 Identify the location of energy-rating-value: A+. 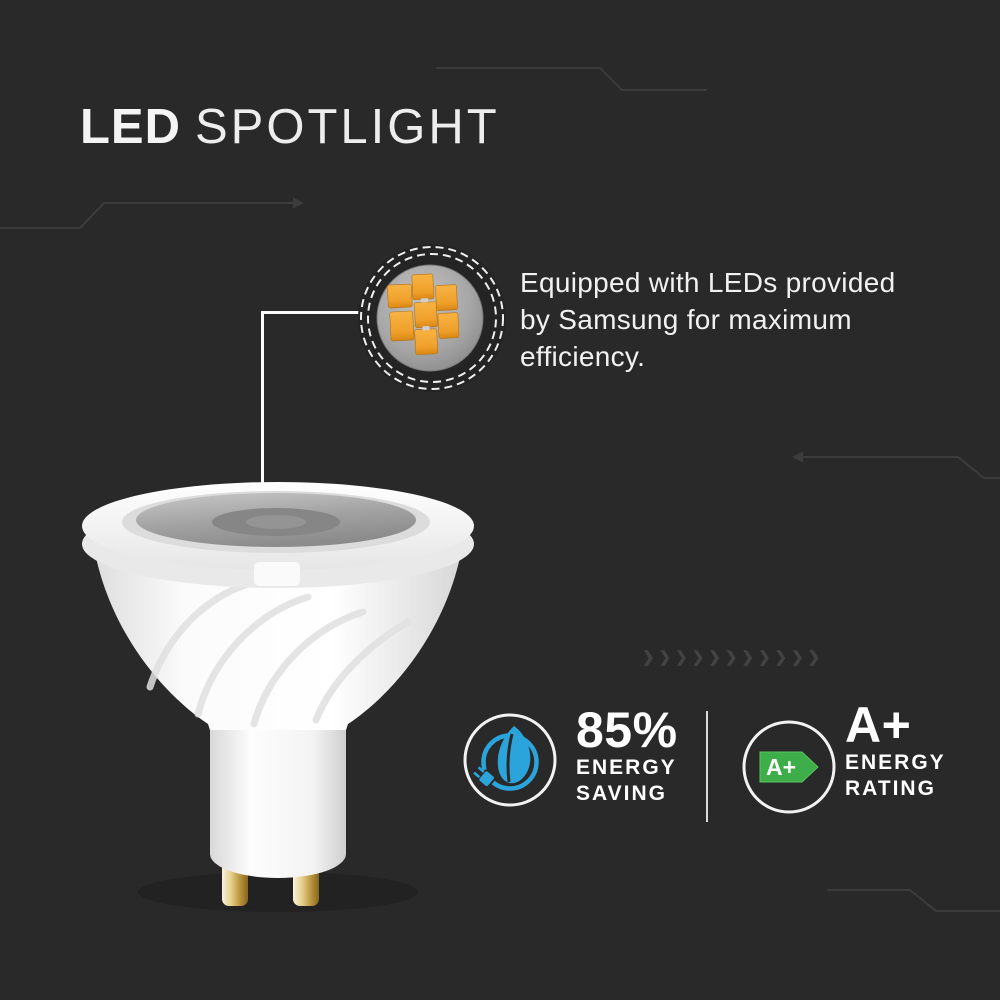
(878, 725).